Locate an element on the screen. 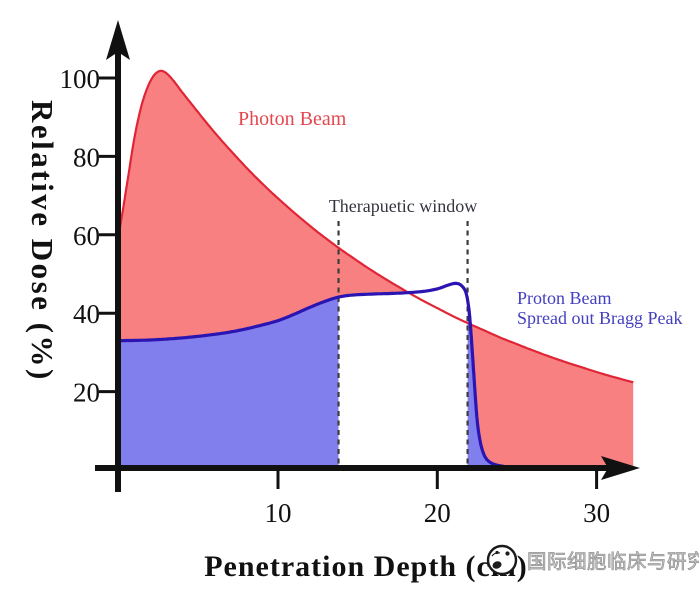 The height and width of the screenshot is (596, 699). x-axis-title: Penetration Depth (cm) is located at coordinates (366, 566).